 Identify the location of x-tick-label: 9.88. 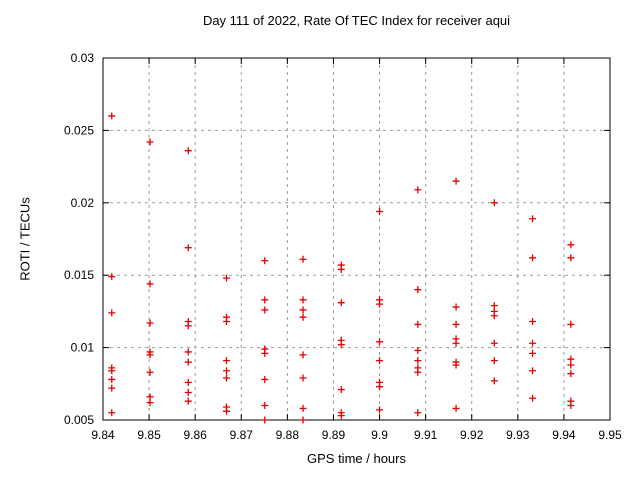
(288, 435).